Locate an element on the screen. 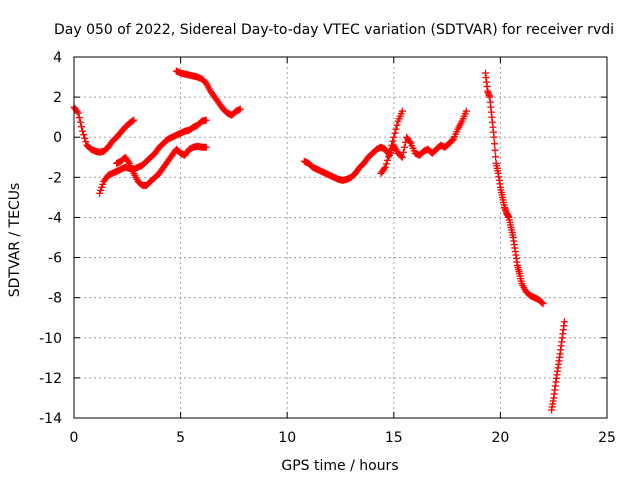 The height and width of the screenshot is (480, 640). x-axis-label: GPS time / hours is located at coordinates (339, 466).